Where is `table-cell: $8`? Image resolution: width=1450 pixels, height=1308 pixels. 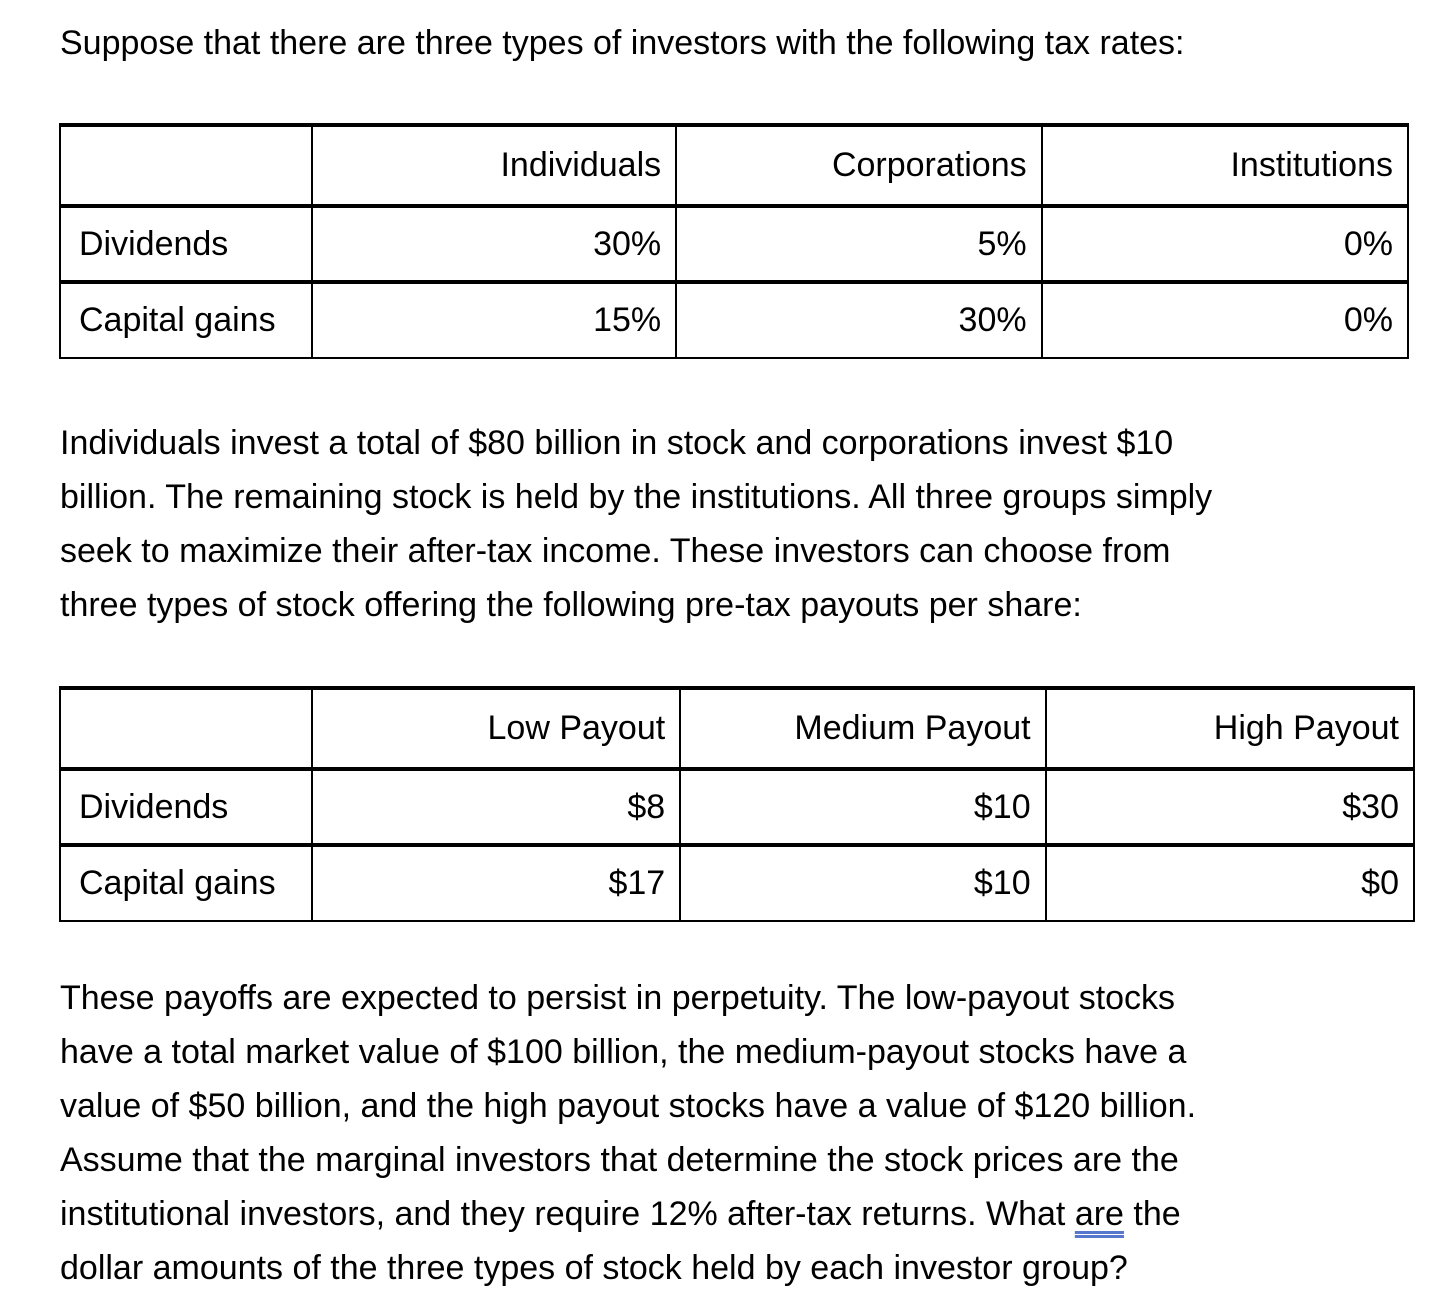 table-cell: $8 is located at coordinates (496, 808).